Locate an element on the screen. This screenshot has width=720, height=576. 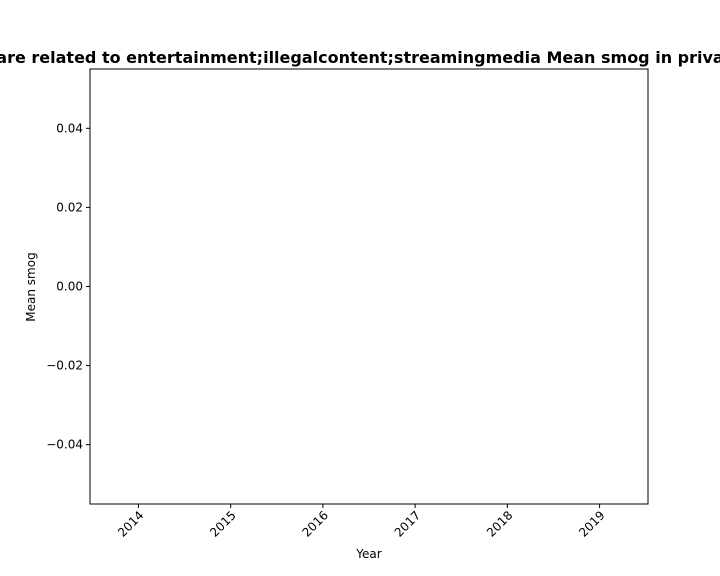
x-tick-label: 2015 is located at coordinates (222, 523).